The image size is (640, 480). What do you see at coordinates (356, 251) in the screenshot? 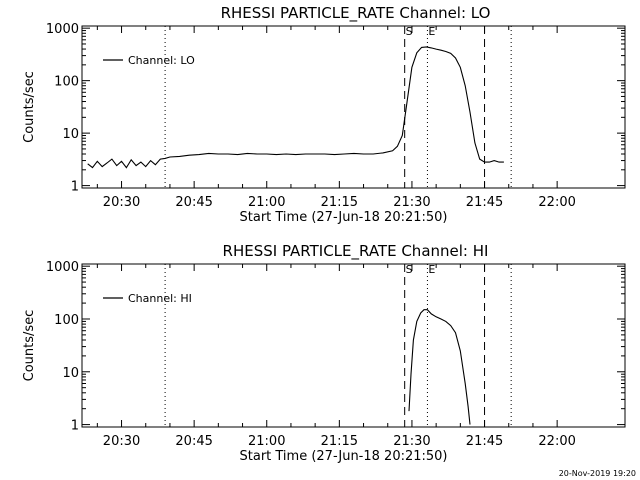
I see `chart-title: RHESSI PARTICLE_RATE Channel: HI` at bounding box center [356, 251].